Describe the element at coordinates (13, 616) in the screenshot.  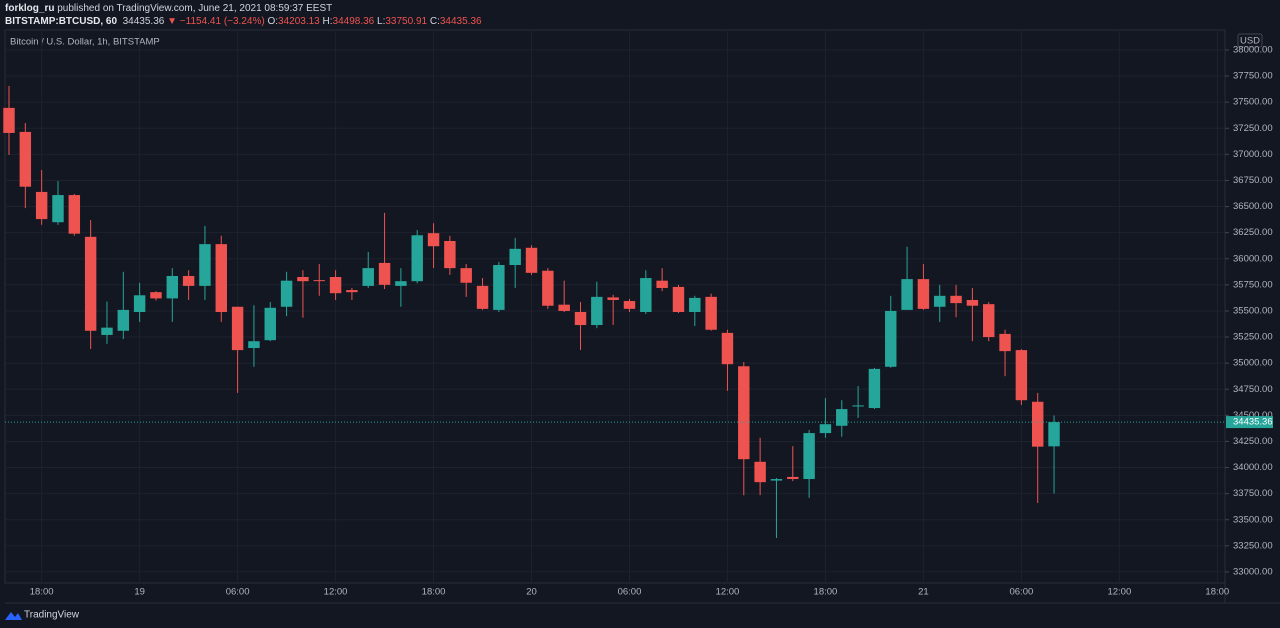
I see `tv-logo` at that location.